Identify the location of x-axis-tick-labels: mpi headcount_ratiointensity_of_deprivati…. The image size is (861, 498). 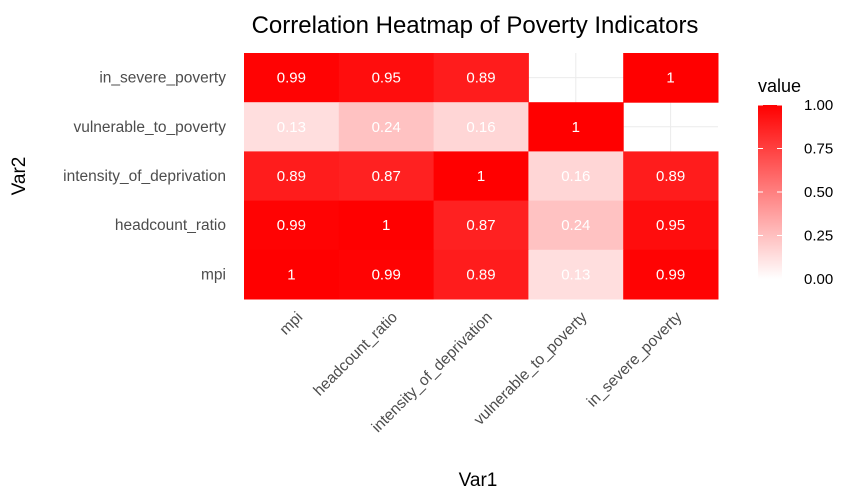
(481, 372).